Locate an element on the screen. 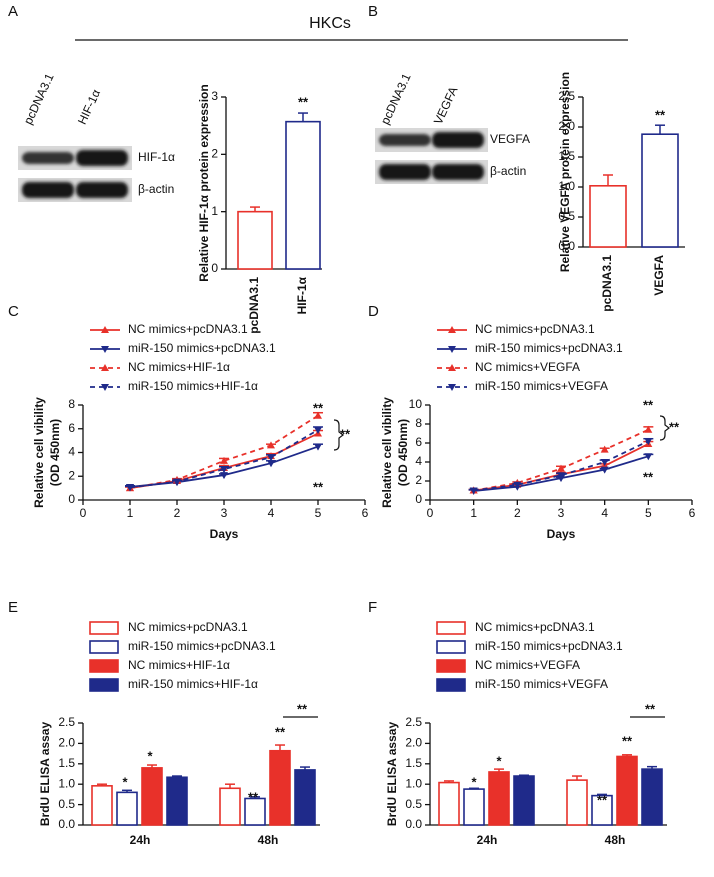 This screenshot has height=877, width=714. y-axis-label: Relative HIF-1α protein expression is located at coordinates (204, 182).